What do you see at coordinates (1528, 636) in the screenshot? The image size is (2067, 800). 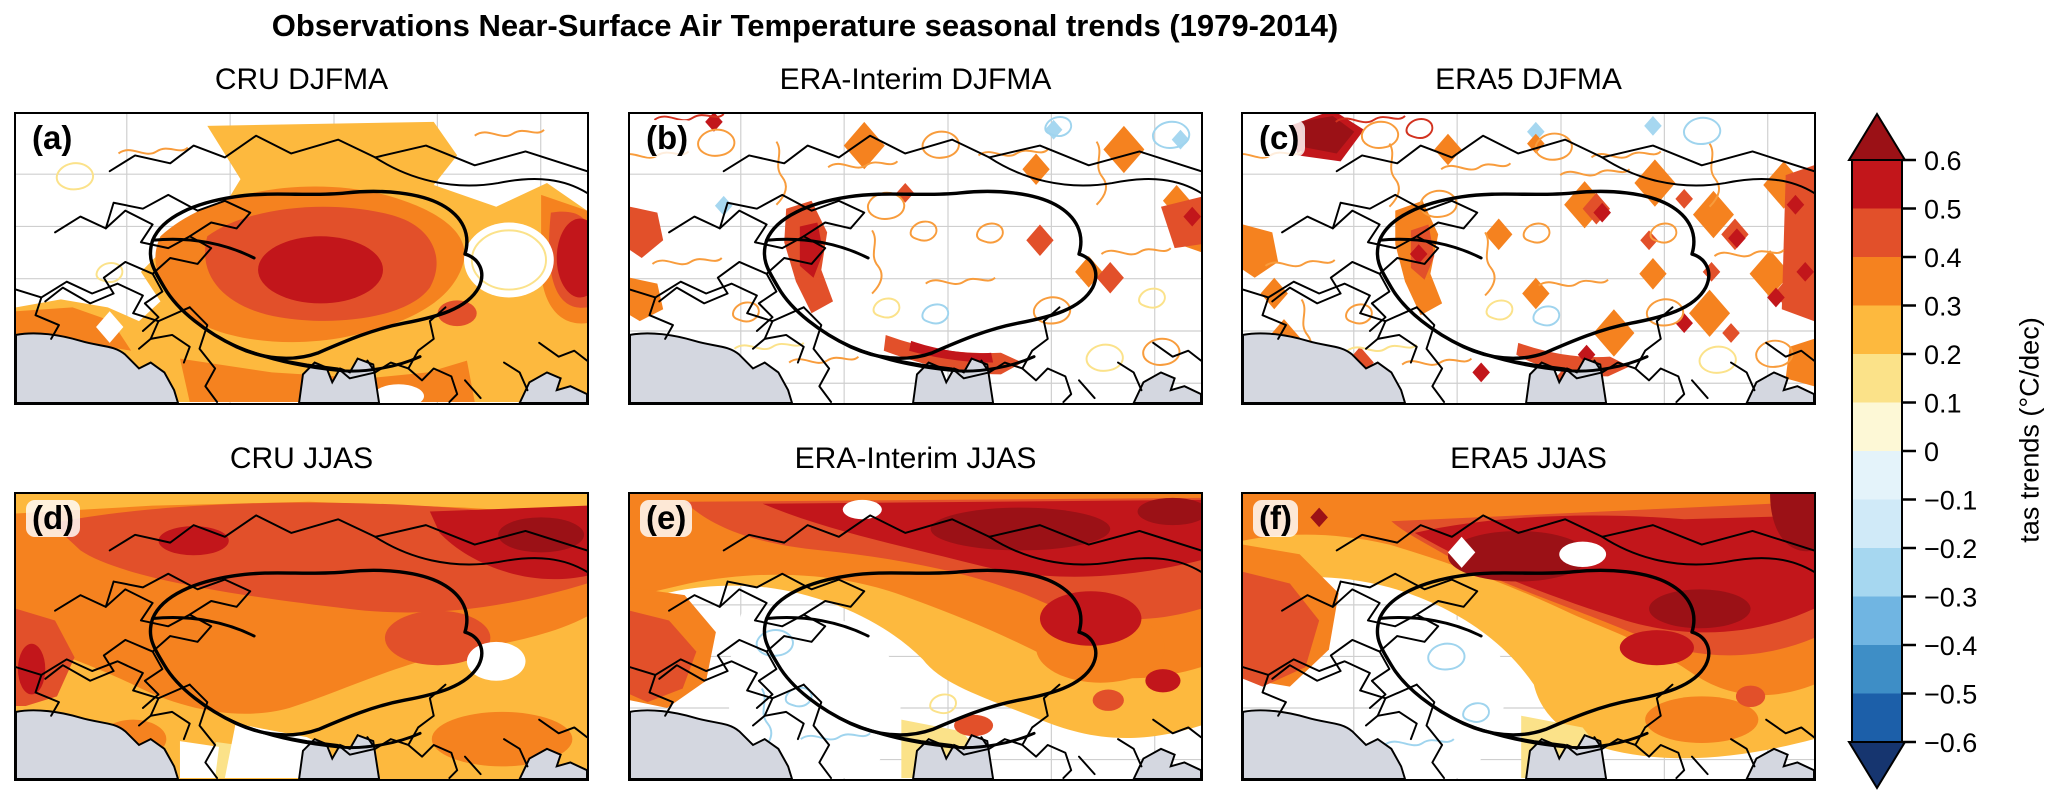 I see `panel-f-map: (f)` at bounding box center [1528, 636].